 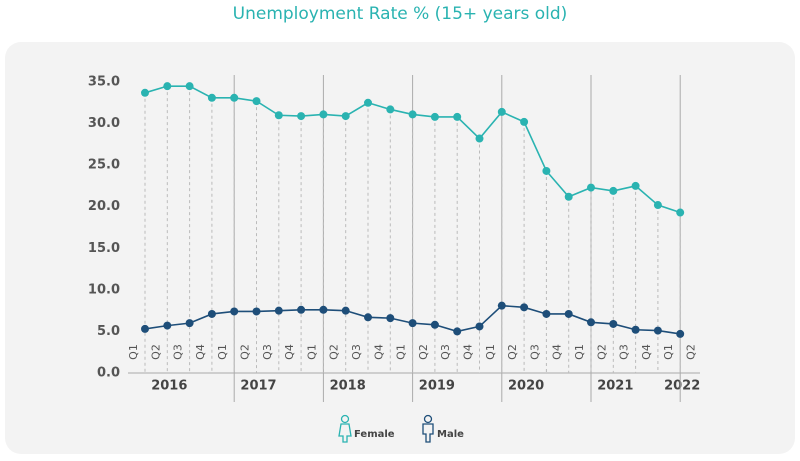 I want to click on legend-label: Female, so click(x=374, y=434).